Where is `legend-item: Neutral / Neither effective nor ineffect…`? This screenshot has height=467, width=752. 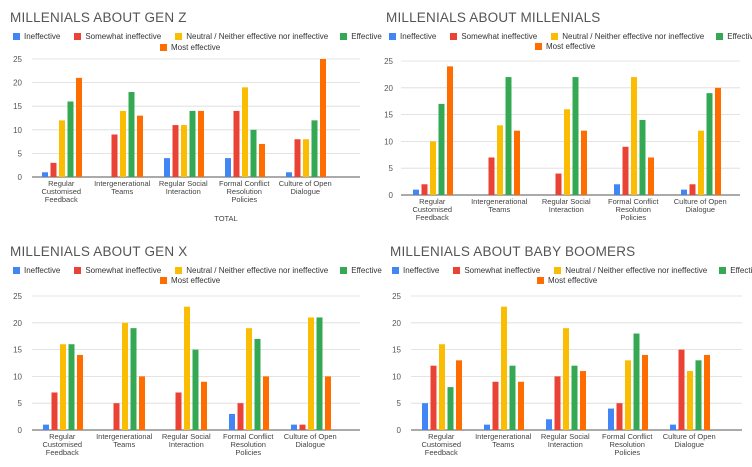 legend-item: Neutral / Neither effective nor ineffect… is located at coordinates (251, 270).